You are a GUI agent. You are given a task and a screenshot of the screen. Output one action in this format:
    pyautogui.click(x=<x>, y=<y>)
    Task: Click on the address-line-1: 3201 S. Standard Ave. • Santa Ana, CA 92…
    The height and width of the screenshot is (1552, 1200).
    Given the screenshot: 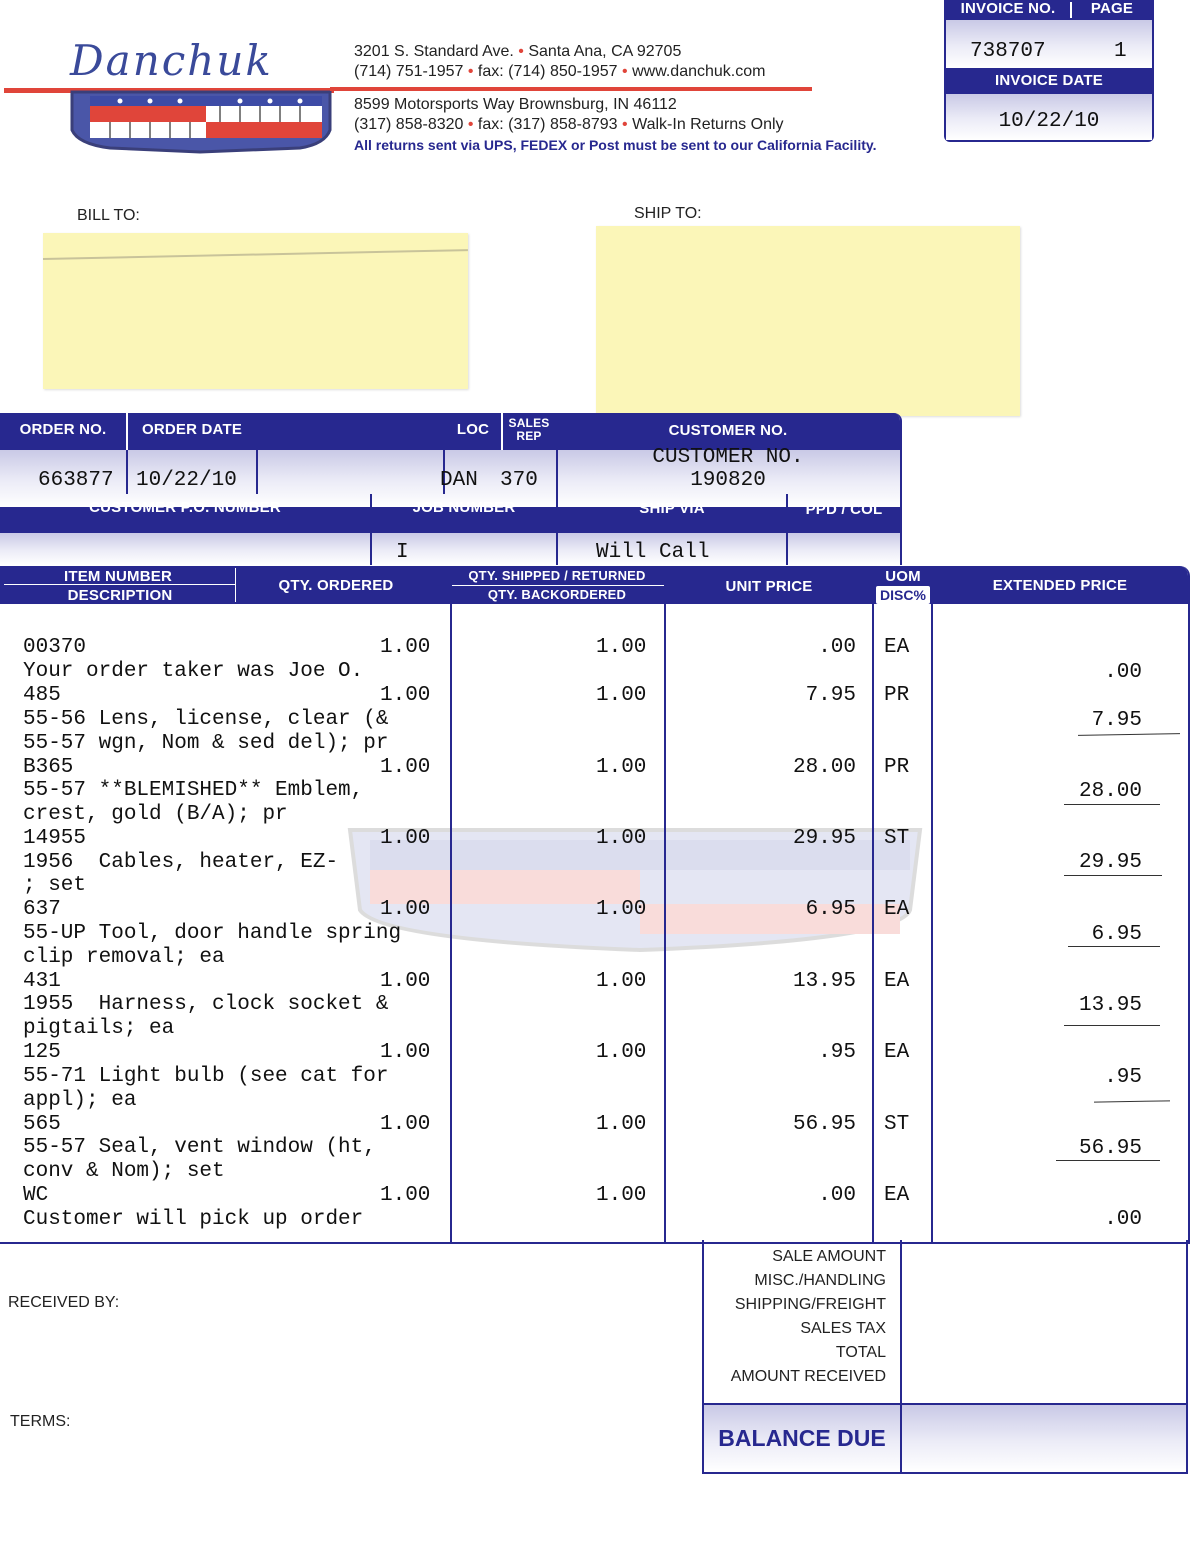 What is the action you would take?
    pyautogui.click(x=518, y=51)
    